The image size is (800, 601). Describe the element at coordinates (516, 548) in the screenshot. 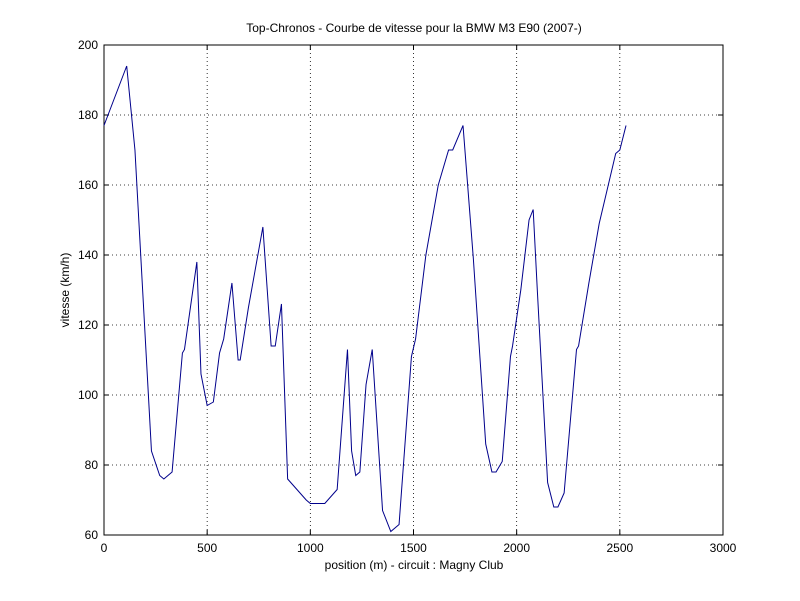

I see `x-tick-label: 2000` at that location.